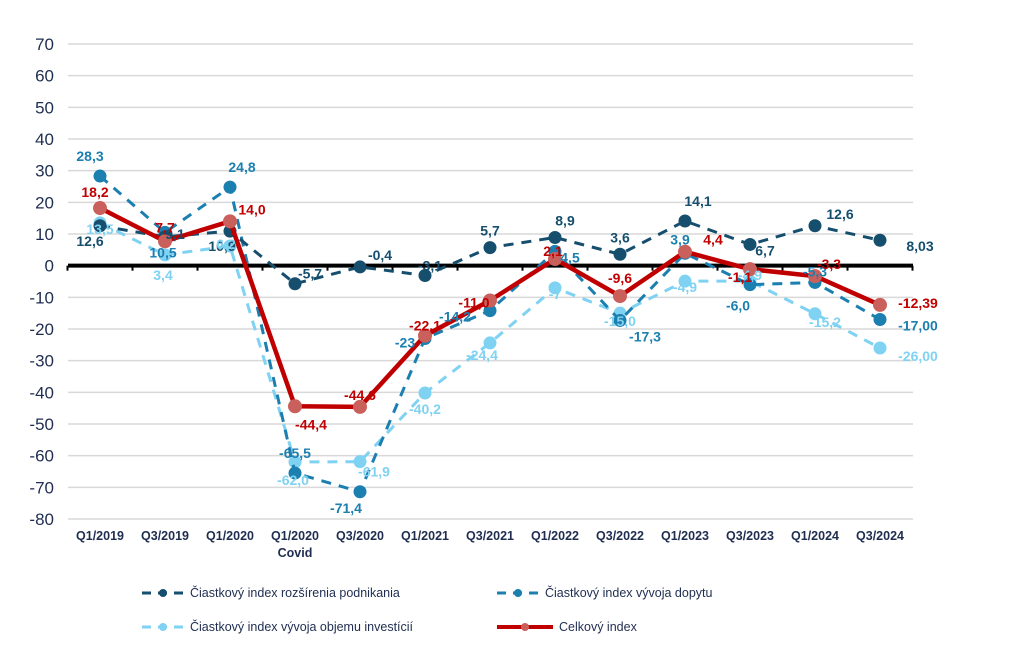  I want to click on data-label: 10,9, so click(221, 246).